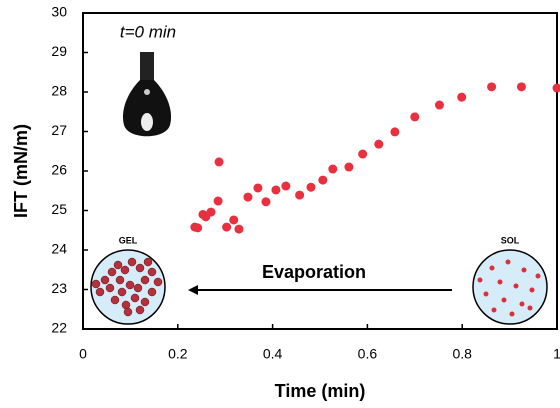 The width and height of the screenshot is (560, 408). Describe the element at coordinates (59, 91) in the screenshot. I see `y-tick-label: 28` at that location.